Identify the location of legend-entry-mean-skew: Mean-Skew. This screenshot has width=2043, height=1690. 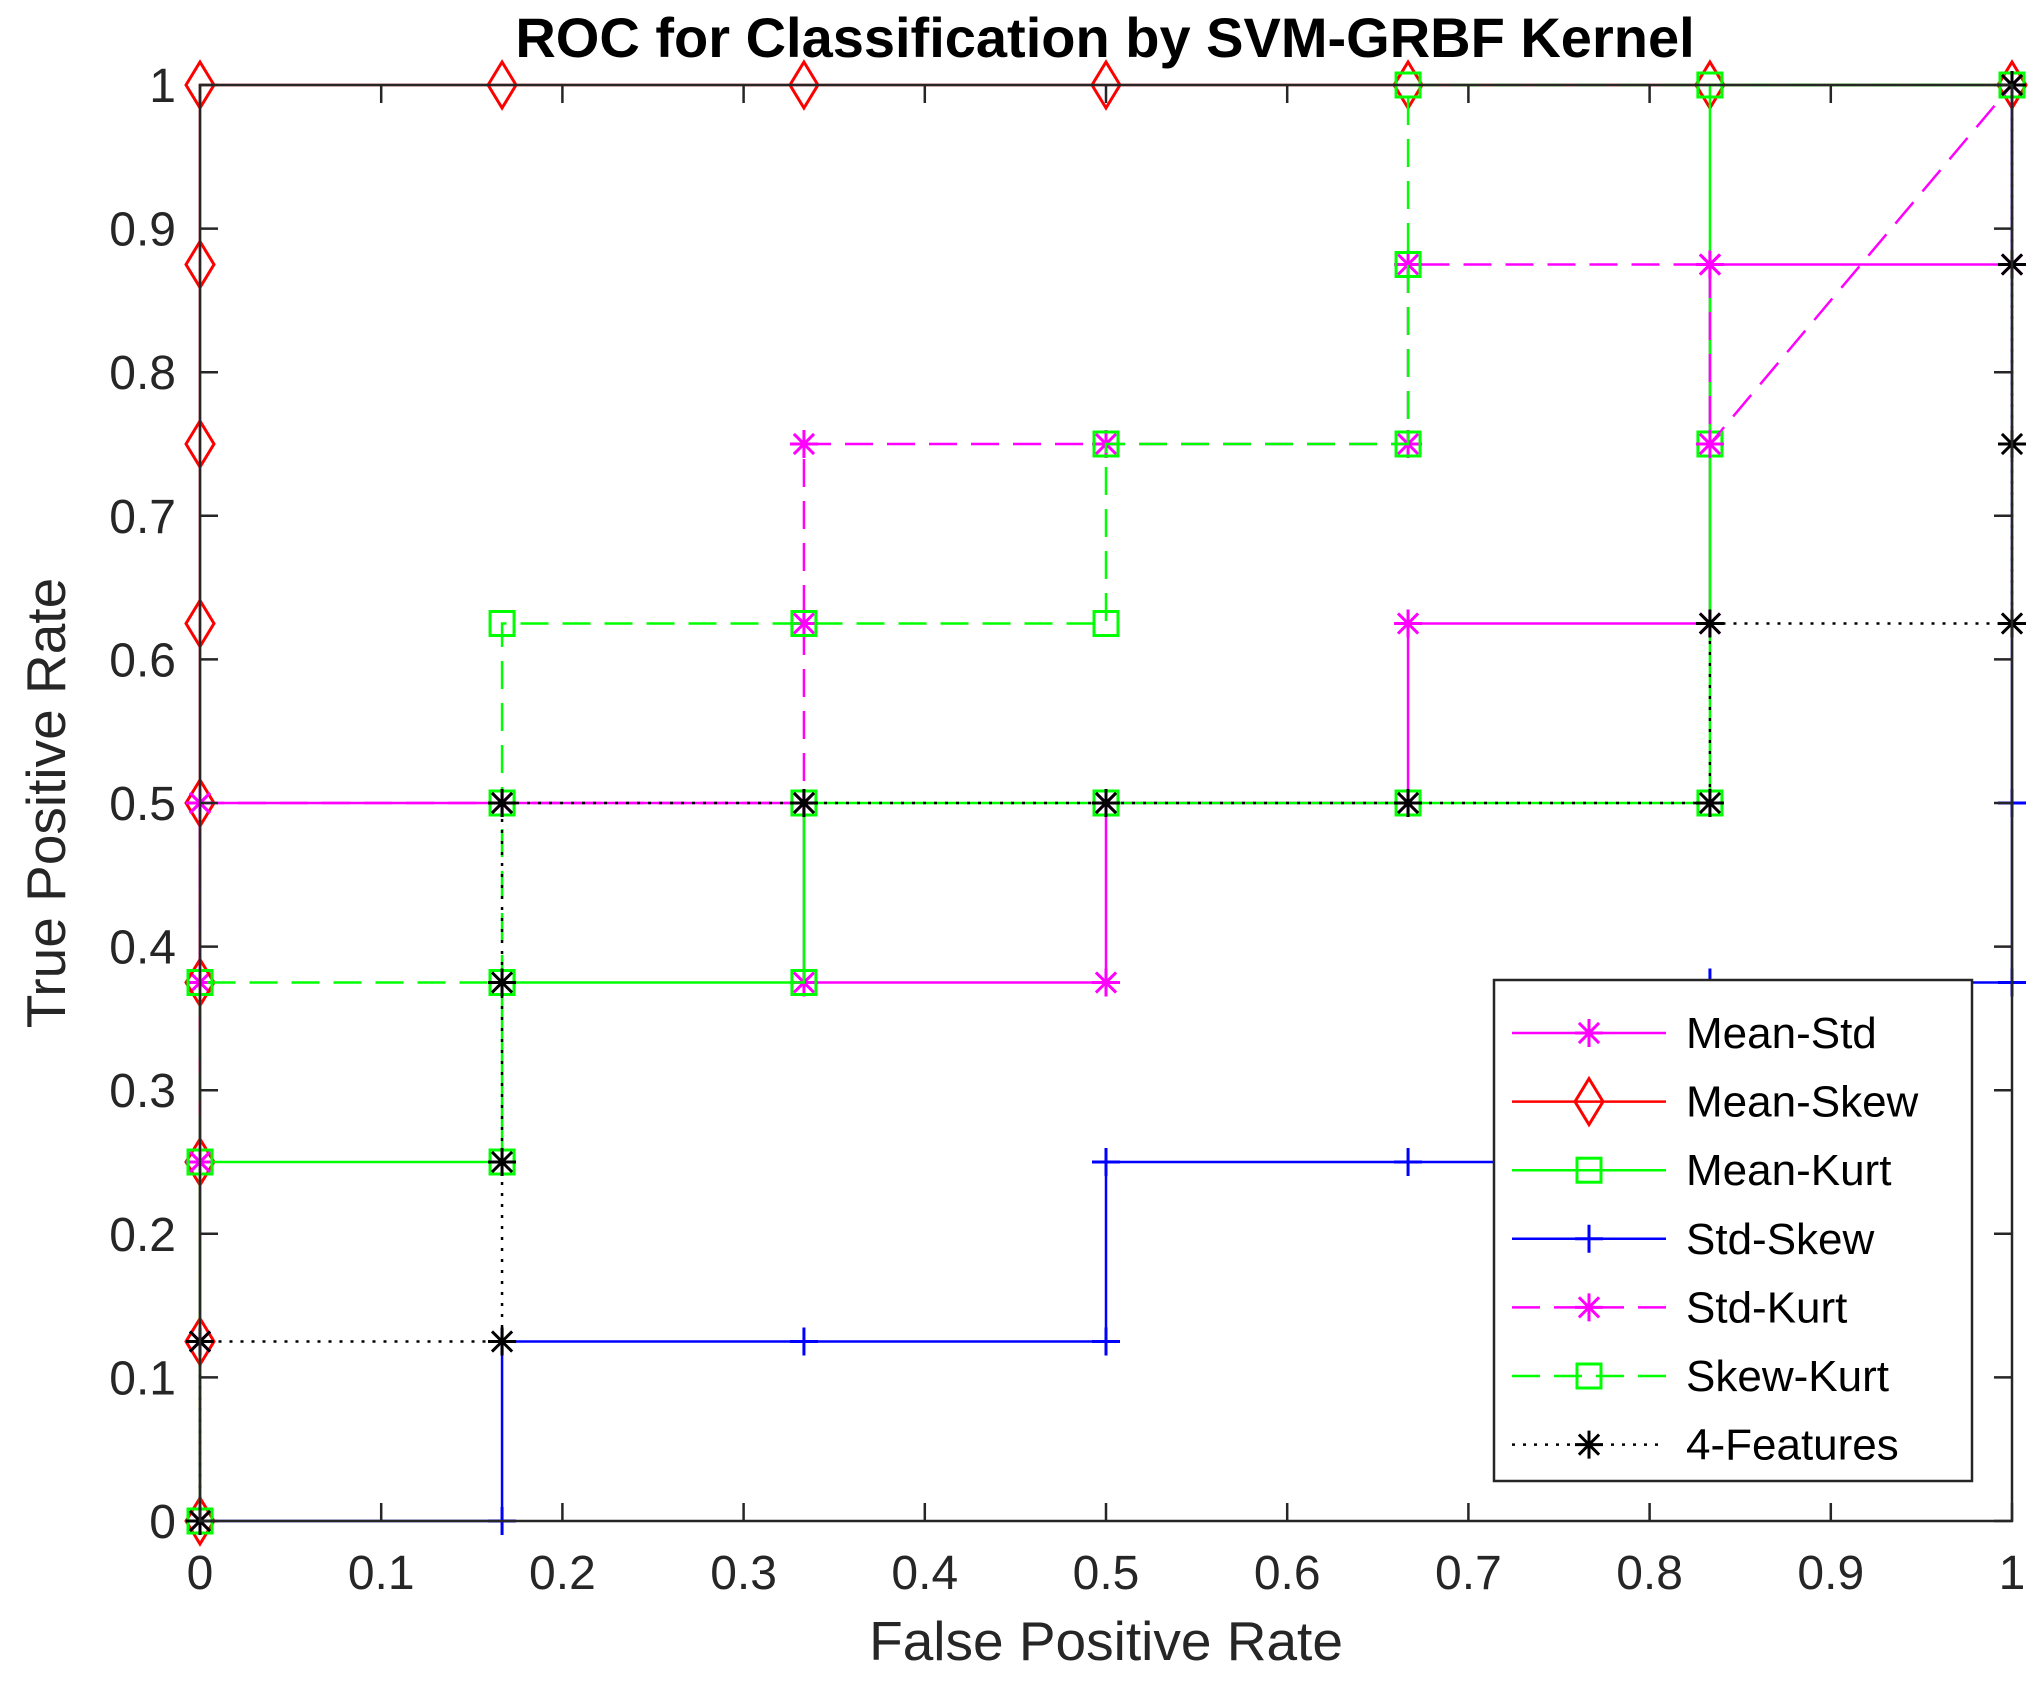
(1715, 1101).